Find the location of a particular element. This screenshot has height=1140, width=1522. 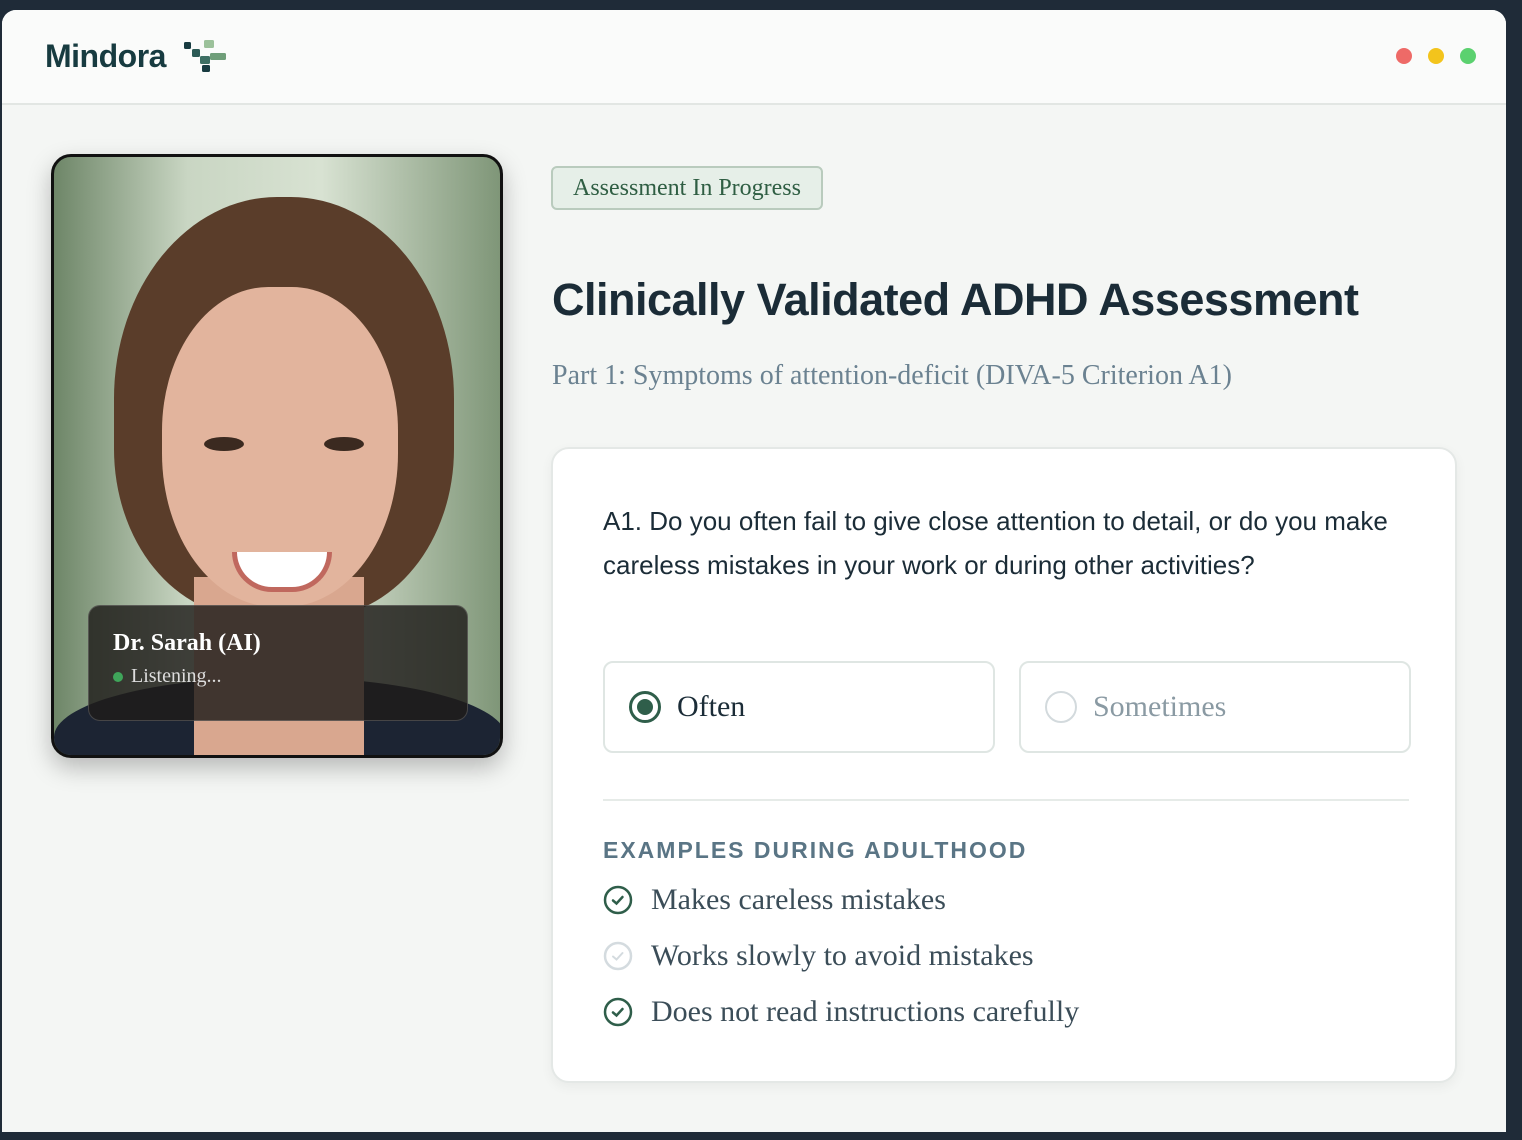

examples-heading: EXAMPLES DURING ADULTHOOD is located at coordinates (815, 850).